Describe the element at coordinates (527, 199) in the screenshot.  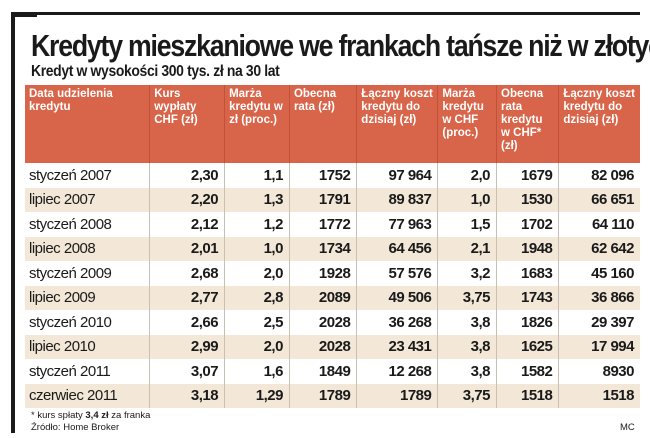
I see `value-cell: 1530` at that location.